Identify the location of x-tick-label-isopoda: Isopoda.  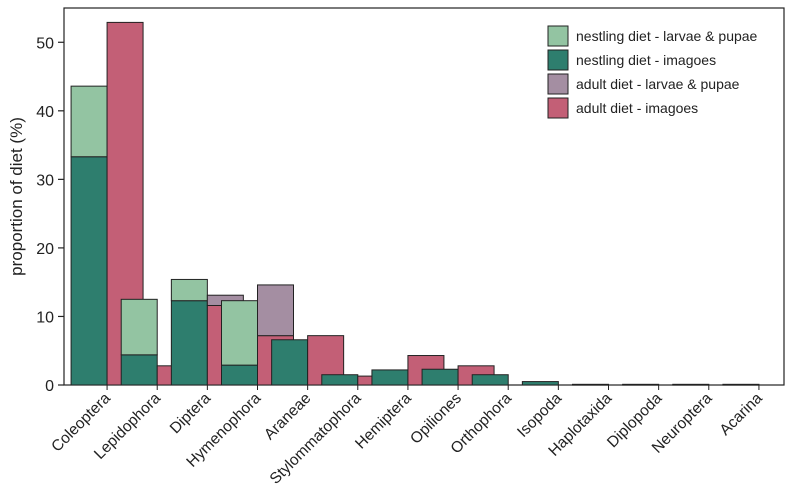
(539, 415).